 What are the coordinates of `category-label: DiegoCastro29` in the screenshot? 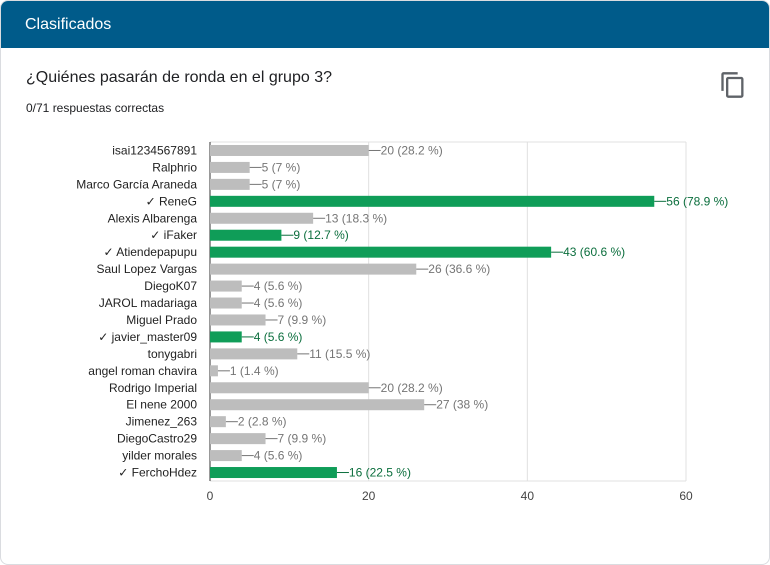 It's located at (157, 439).